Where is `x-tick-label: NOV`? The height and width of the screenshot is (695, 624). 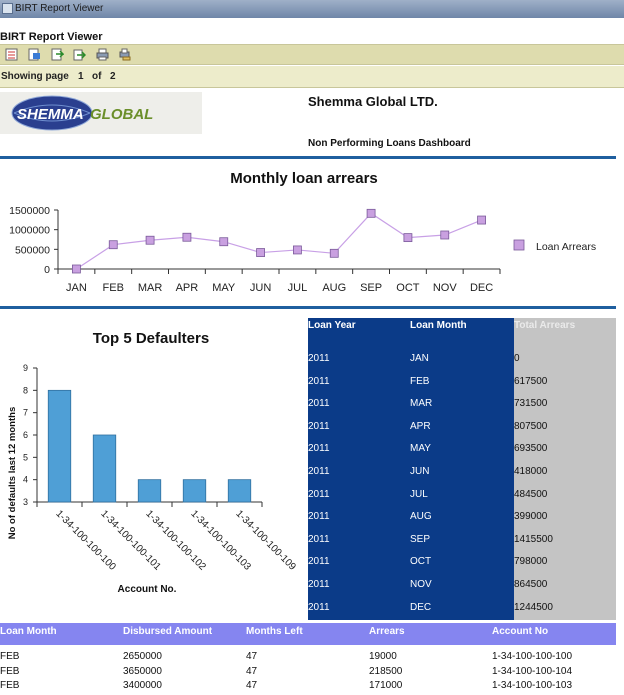 x-tick-label: NOV is located at coordinates (445, 288).